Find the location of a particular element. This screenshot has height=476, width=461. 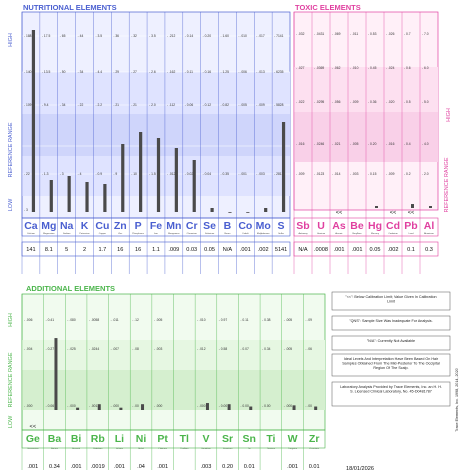

nutritional-tick-label: - 3 is located at coordinates (26, 210).